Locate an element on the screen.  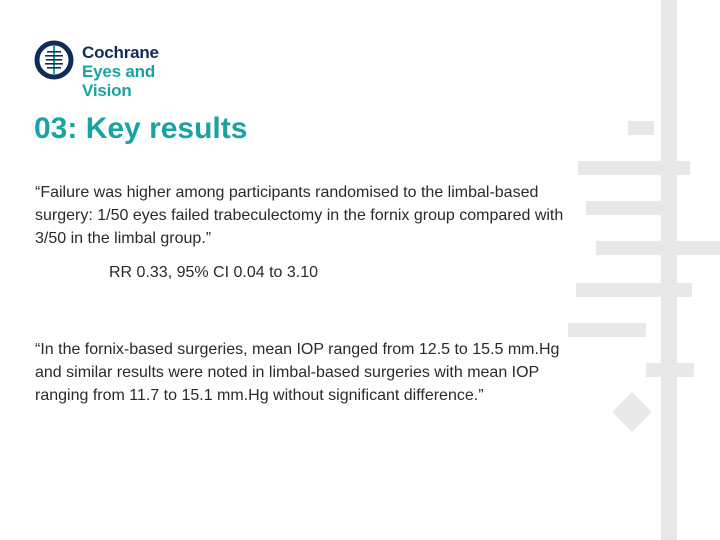
logo-line-cochrane: Cochrane is located at coordinates (120, 52).